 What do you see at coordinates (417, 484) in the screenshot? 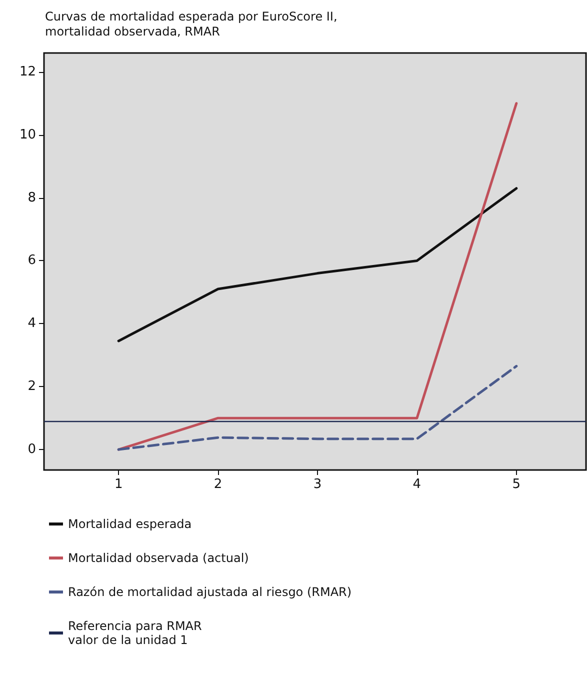
I see `x-tick-label: 4` at bounding box center [417, 484].